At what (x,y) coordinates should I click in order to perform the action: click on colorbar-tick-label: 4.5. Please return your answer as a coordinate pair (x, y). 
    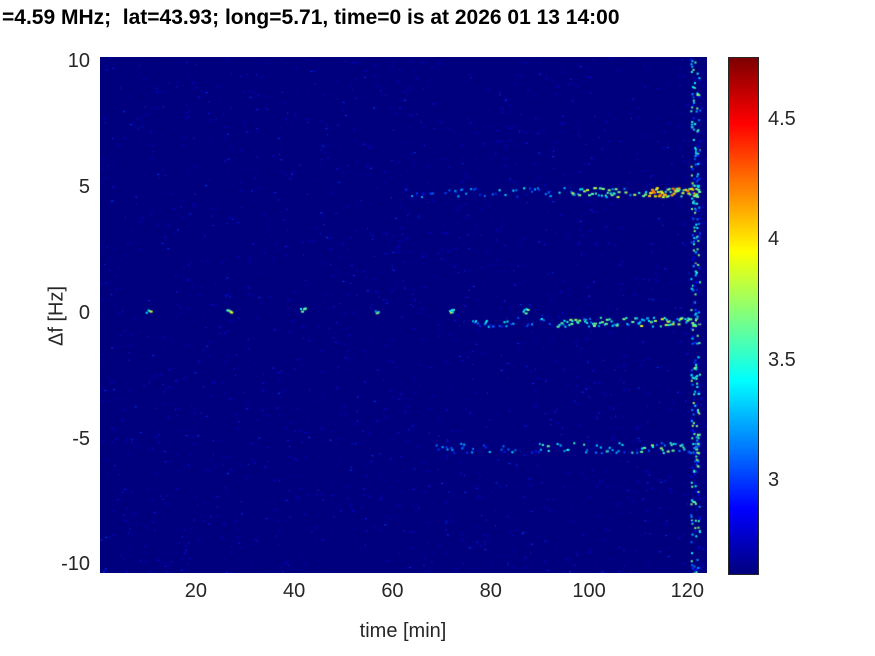
    Looking at the image, I should click on (782, 118).